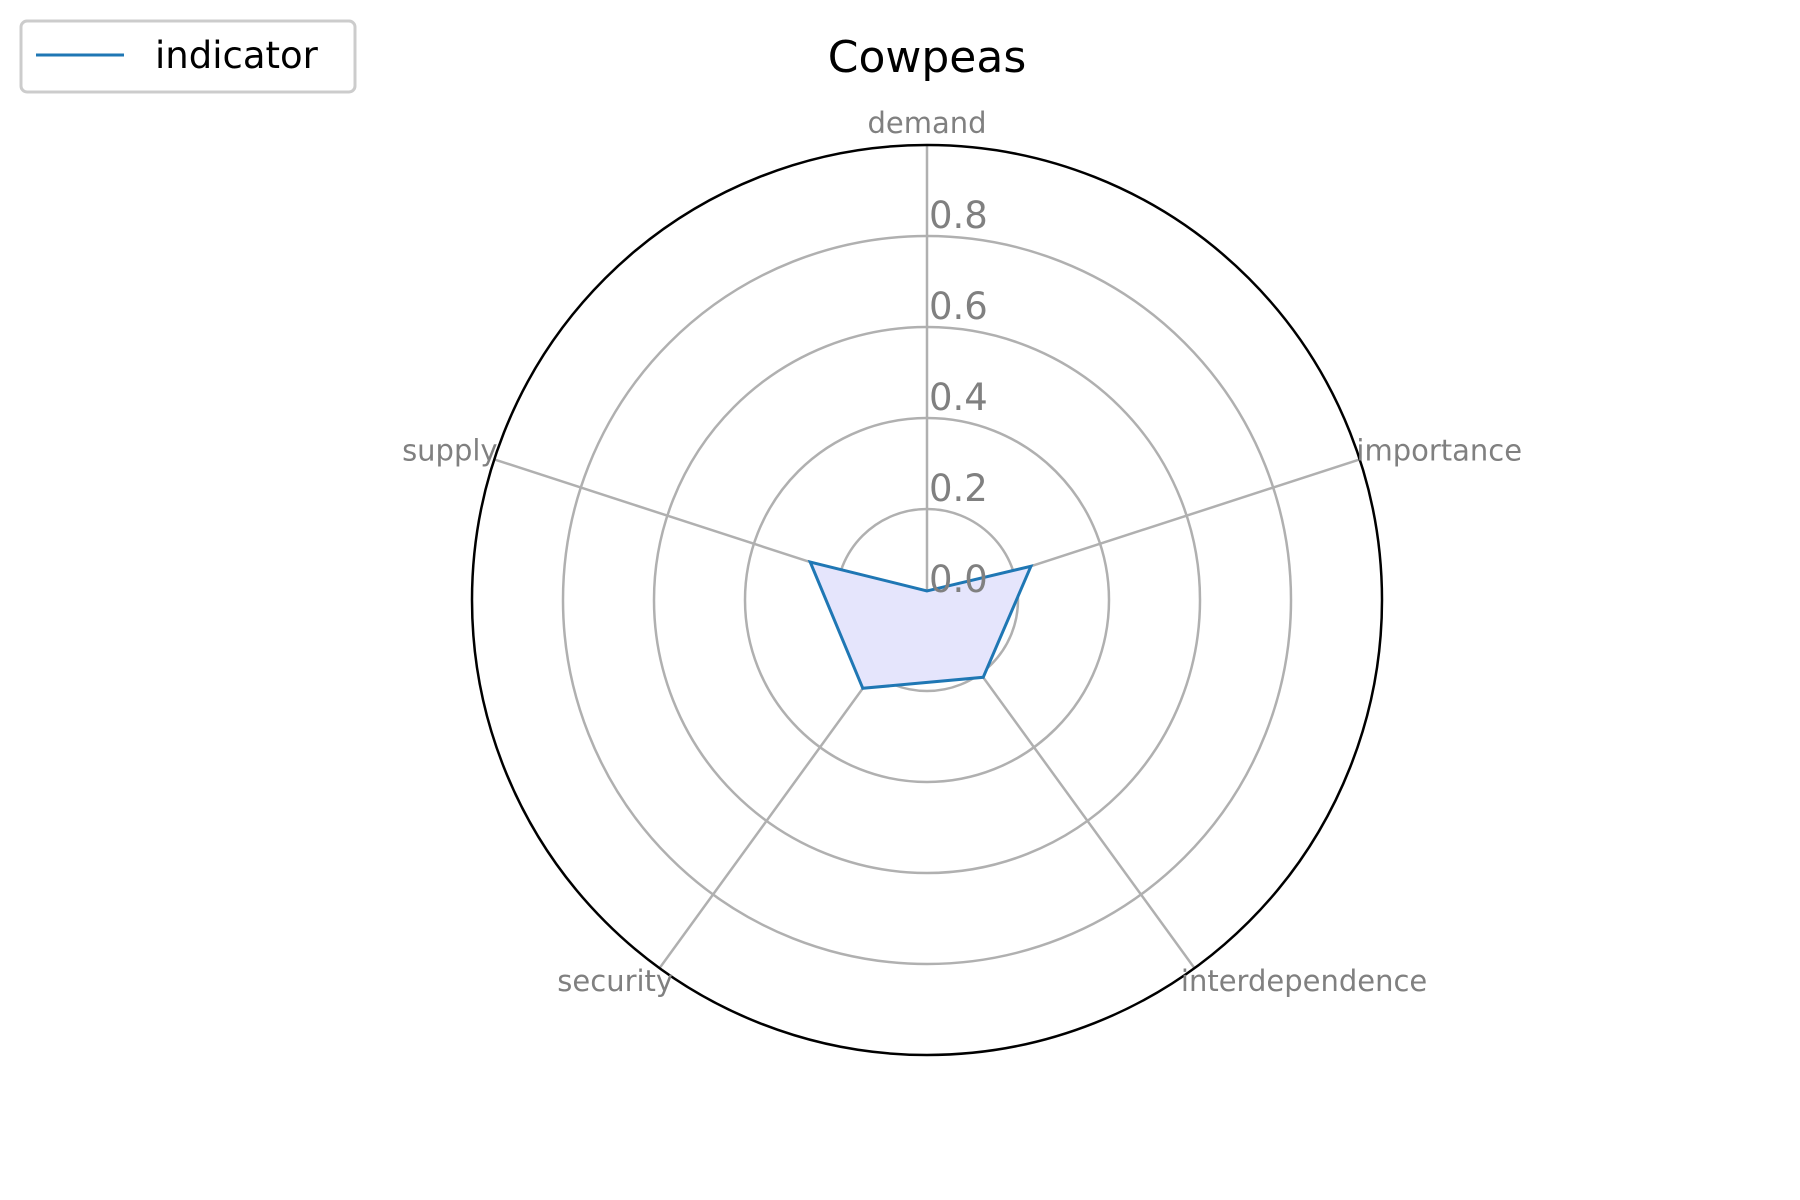  I want to click on category-label-demand: demand, so click(926, 123).